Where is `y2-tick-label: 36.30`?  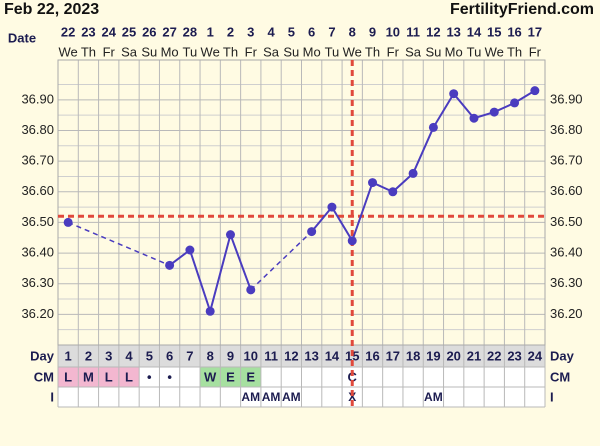
y2-tick-label: 36.30 is located at coordinates (566, 282).